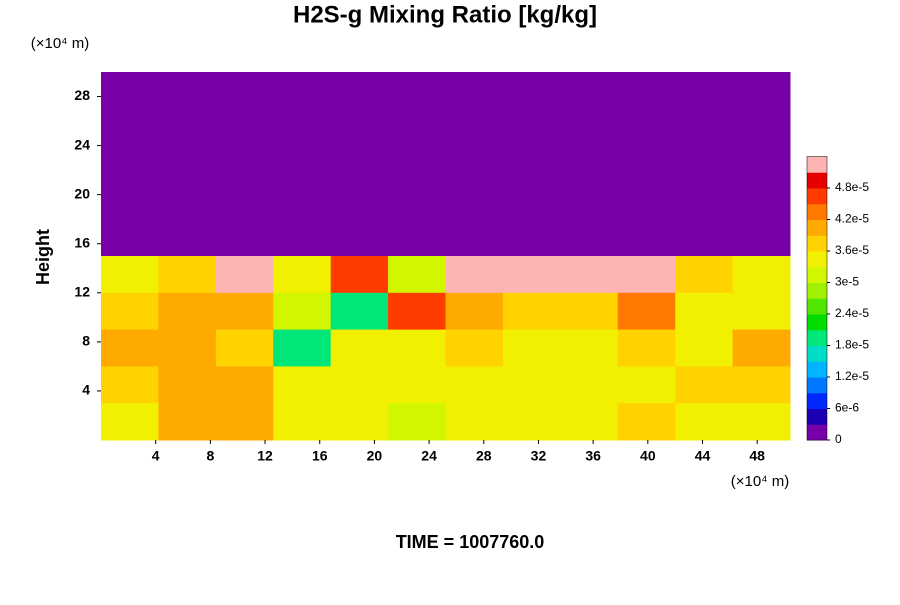 The width and height of the screenshot is (900, 605). What do you see at coordinates (82, 144) in the screenshot?
I see `y-tick-label: 24` at bounding box center [82, 144].